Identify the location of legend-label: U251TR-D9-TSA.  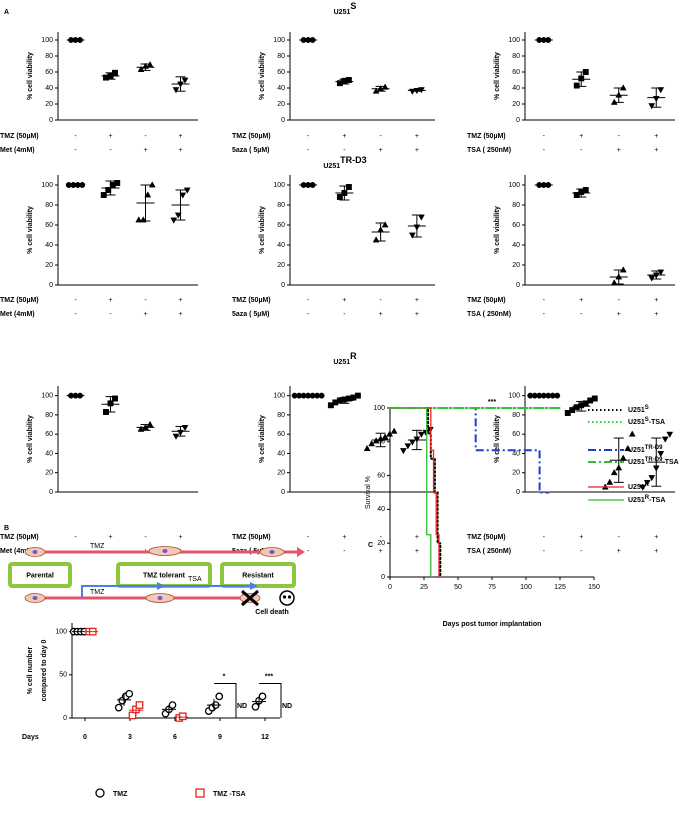
(653, 461).